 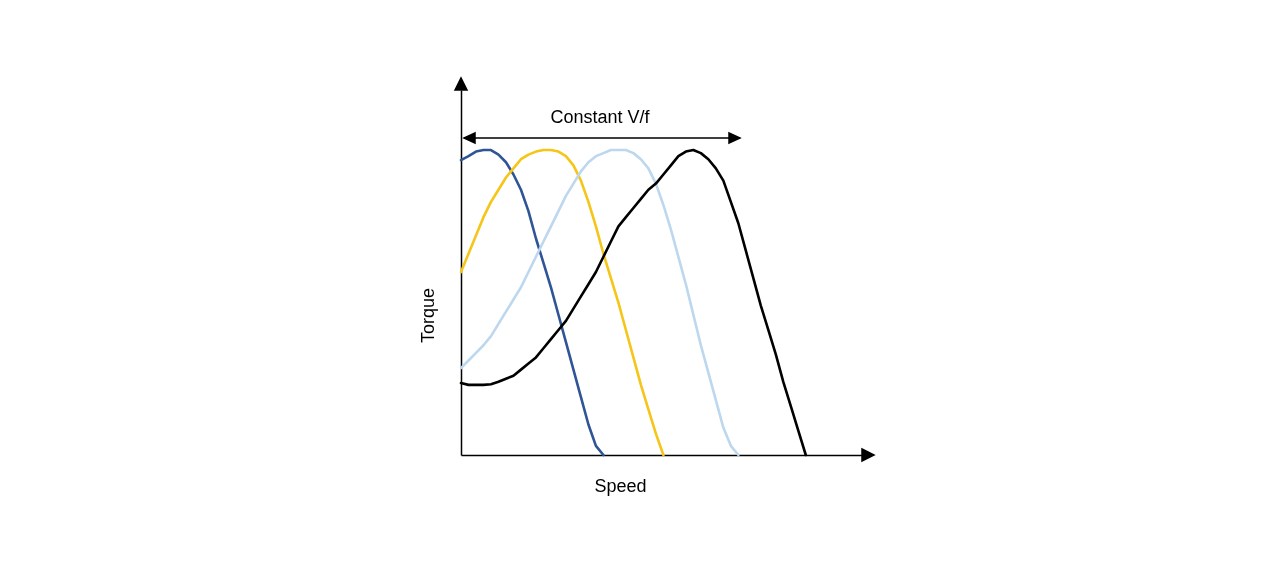 I want to click on x-axis-title: Speed, so click(x=620, y=485).